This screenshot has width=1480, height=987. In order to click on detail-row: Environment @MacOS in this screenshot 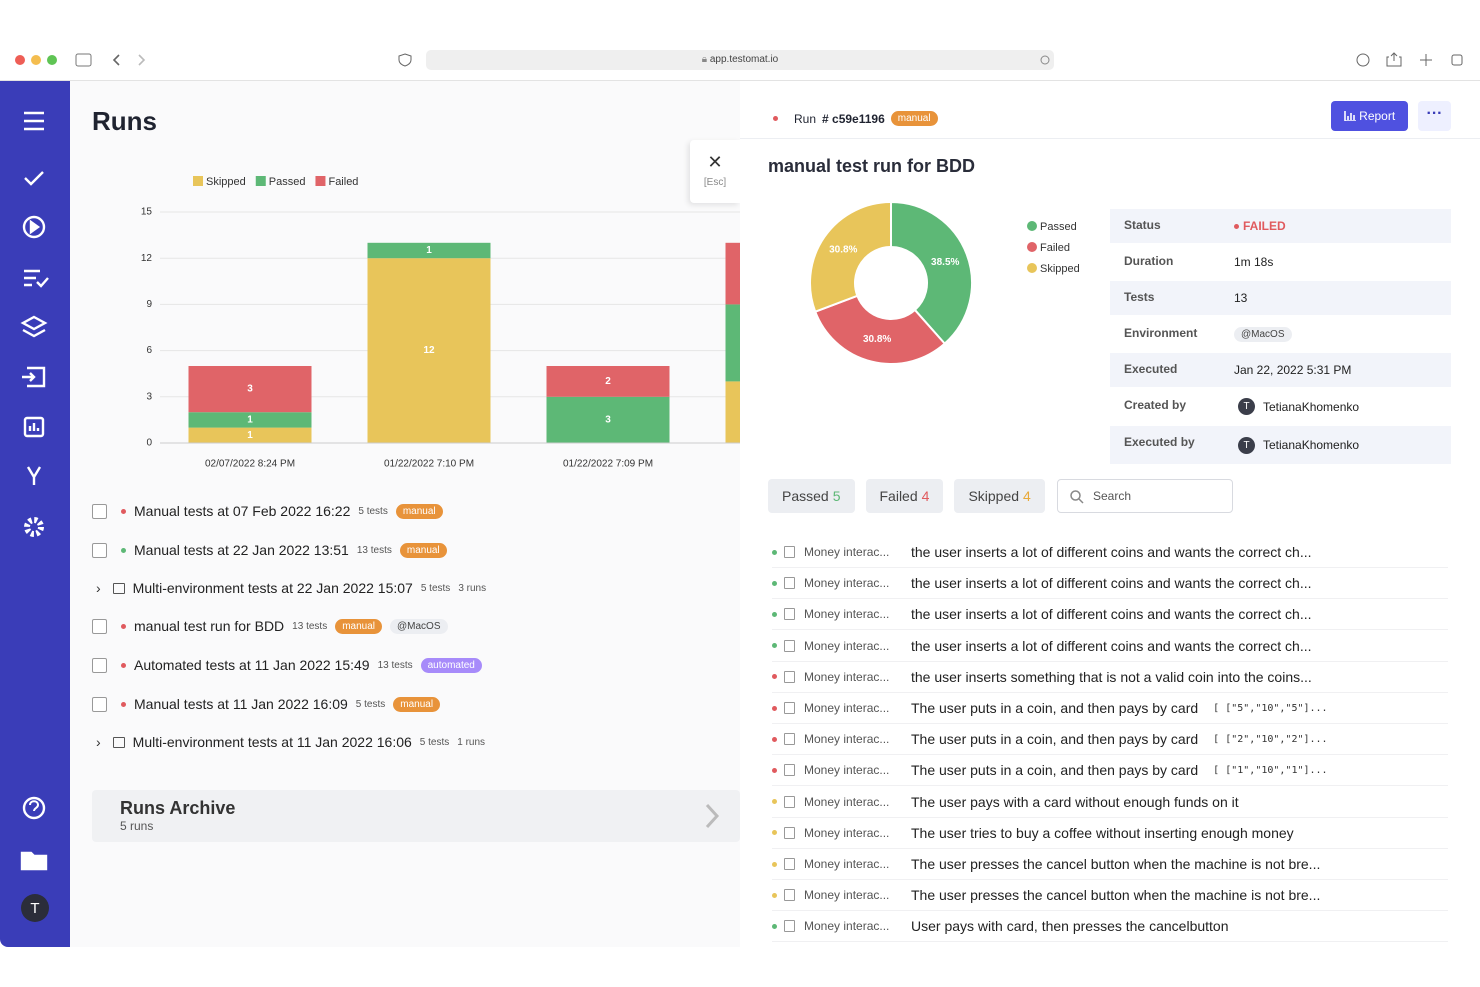, I will do `click(1280, 334)`.